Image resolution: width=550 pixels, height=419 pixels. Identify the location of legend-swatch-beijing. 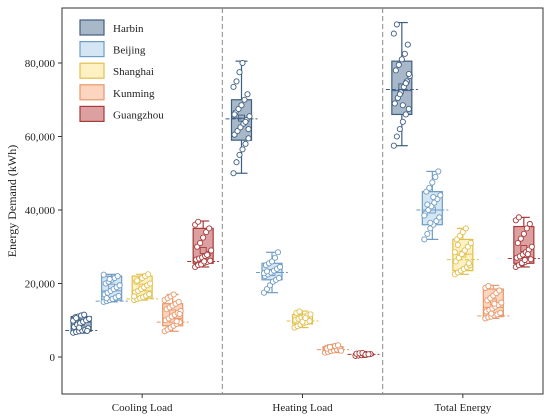
(92, 49).